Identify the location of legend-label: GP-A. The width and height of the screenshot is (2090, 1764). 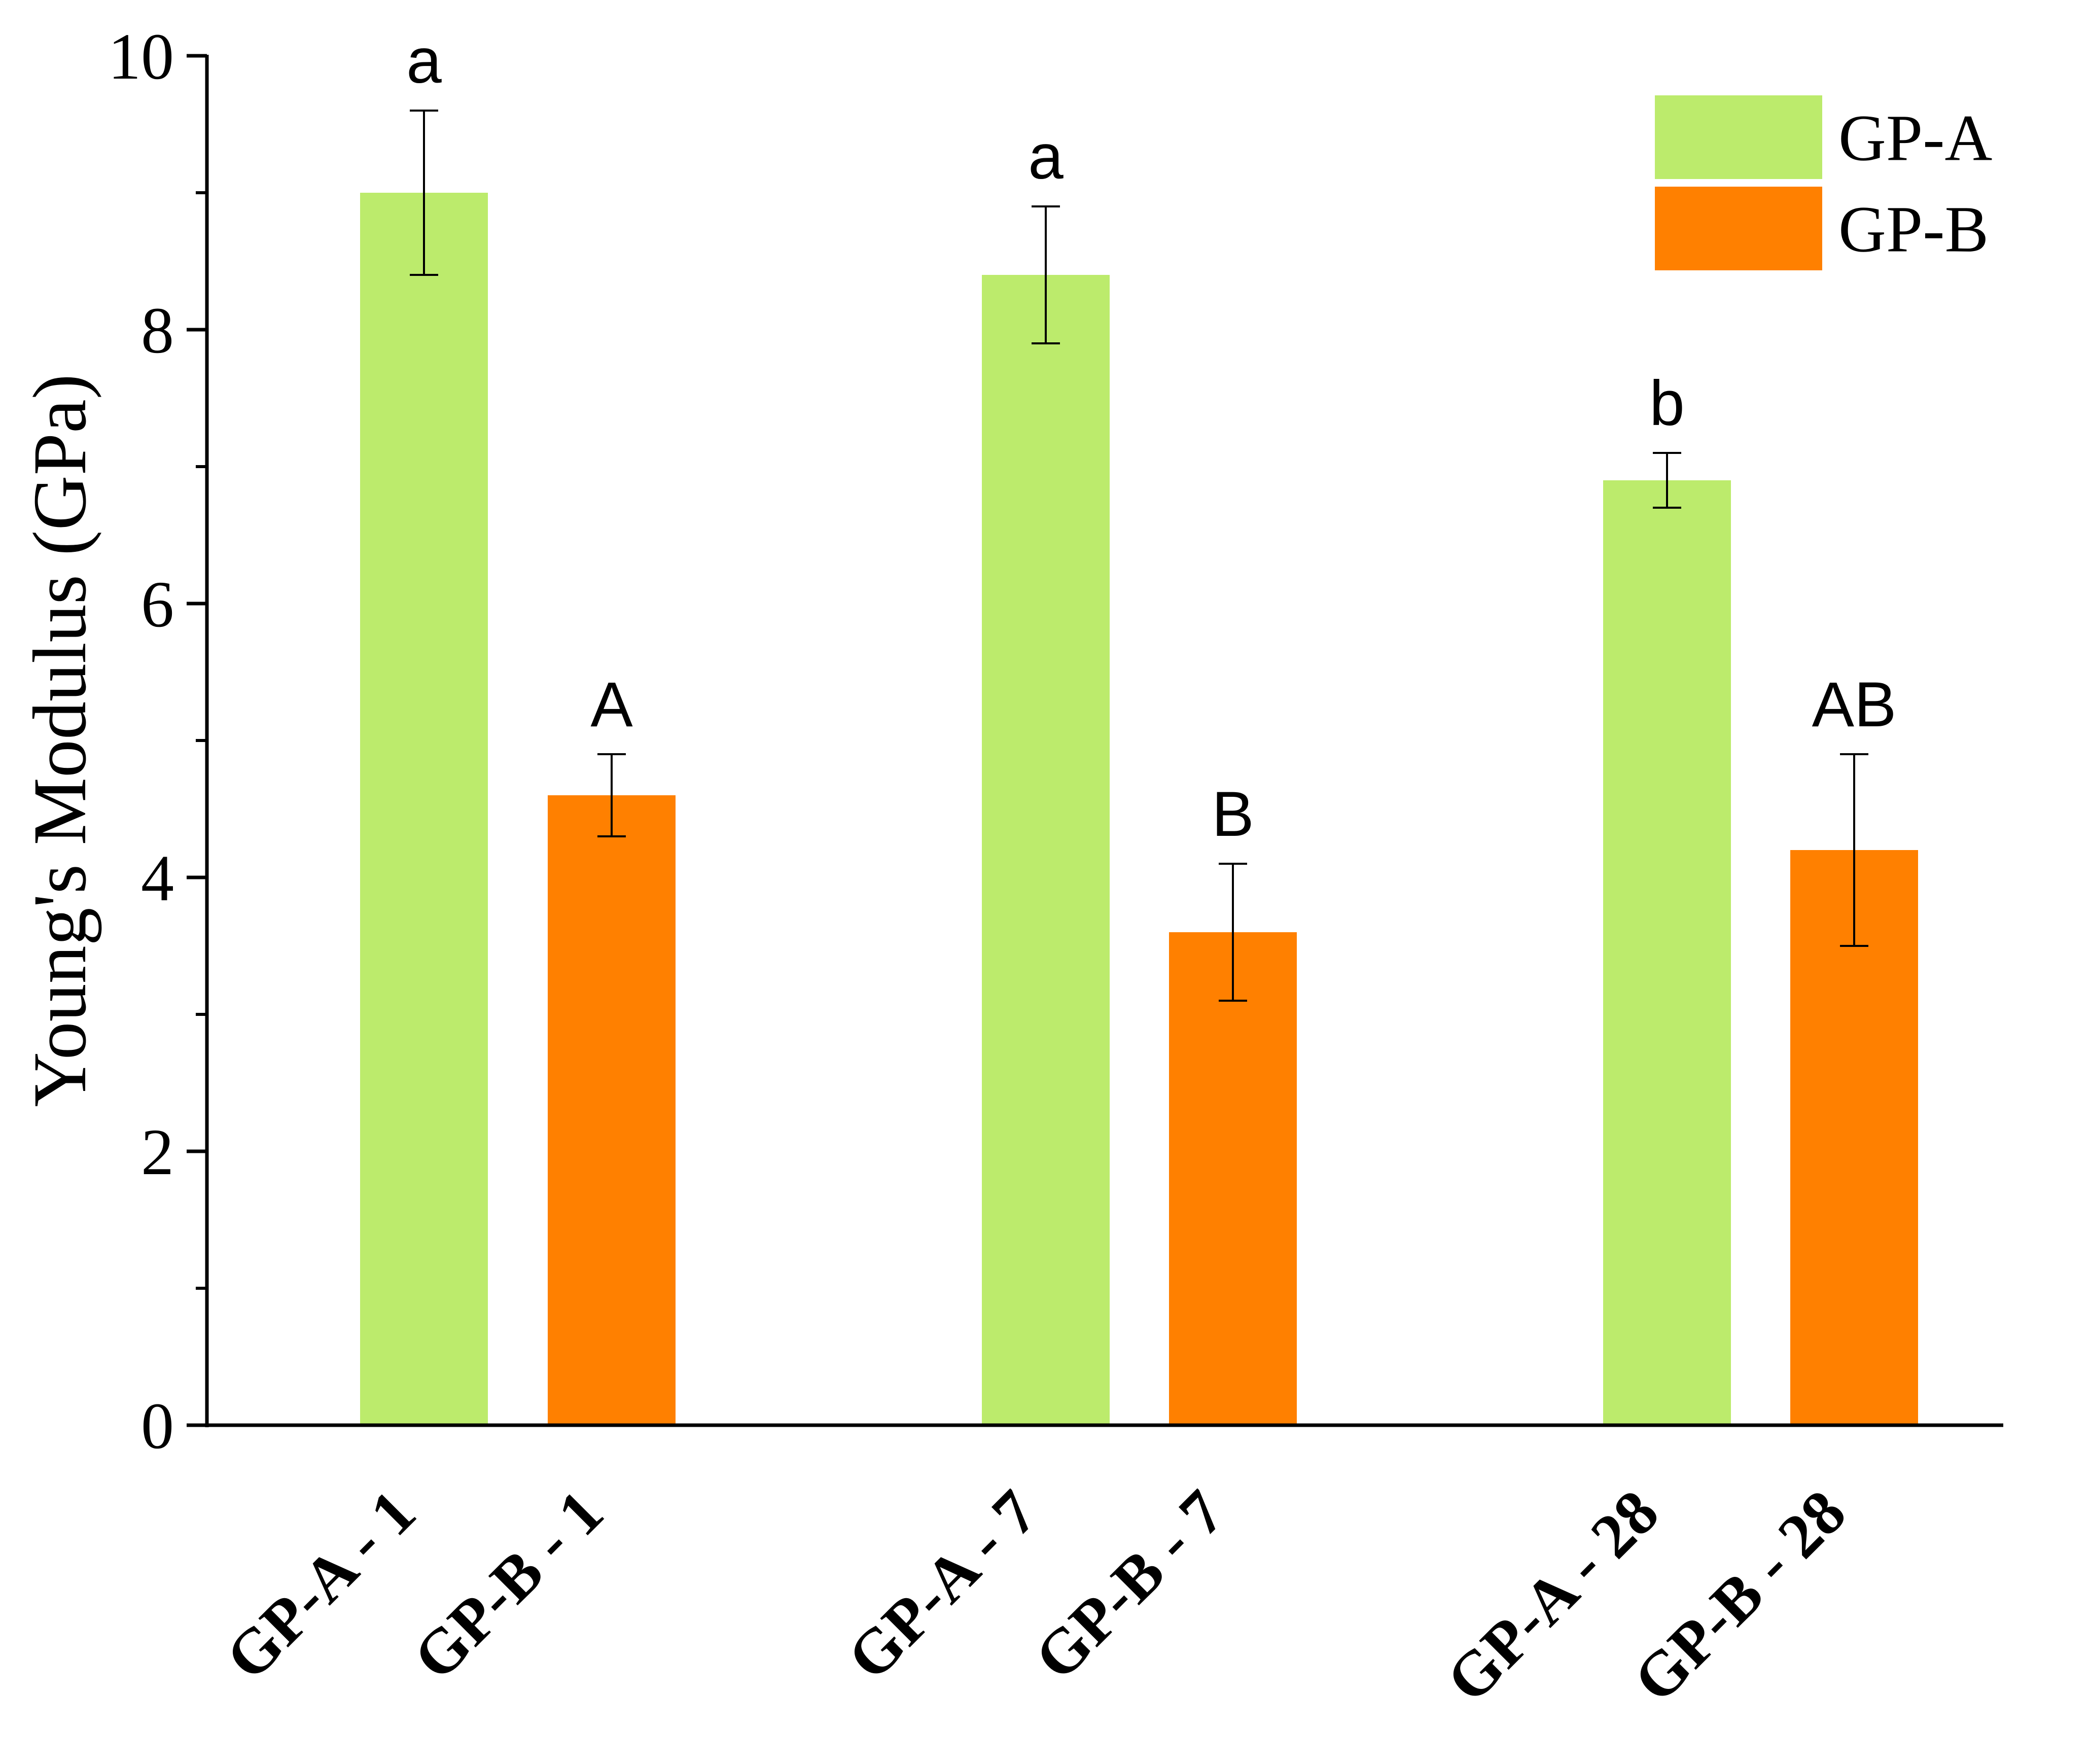
(1915, 138).